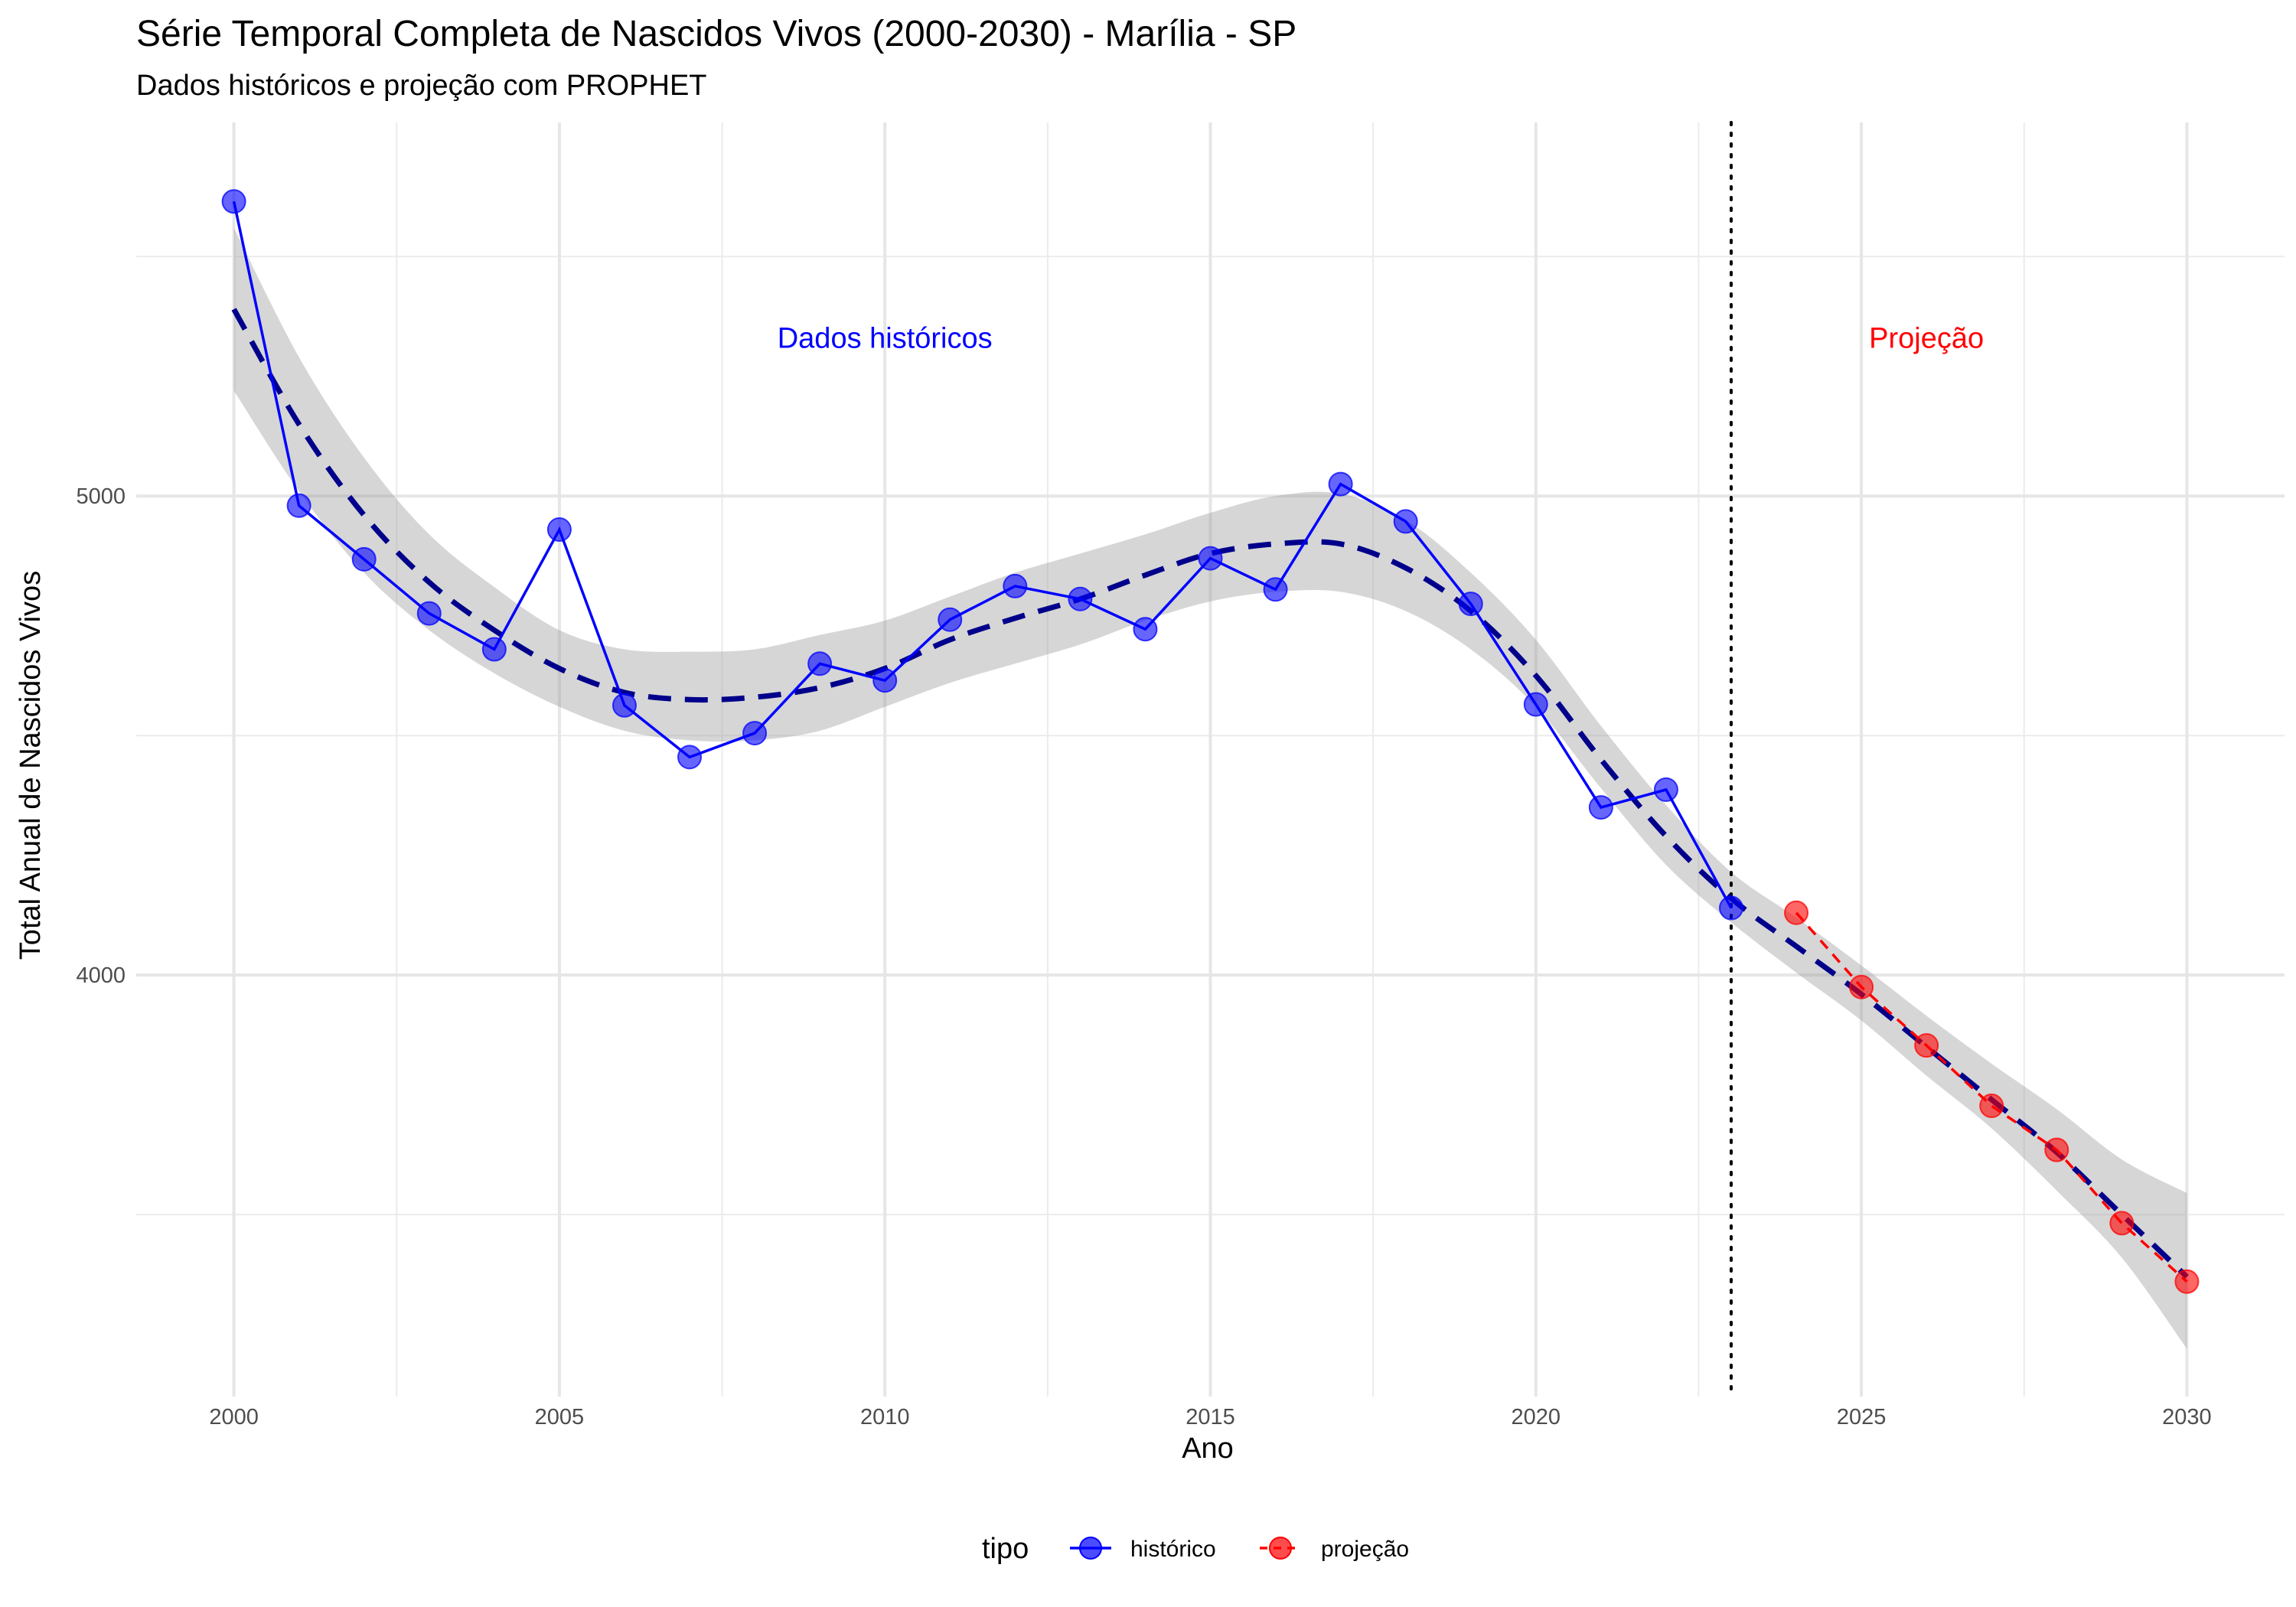 This screenshot has height=1607, width=2296. I want to click on annotations: Dados históricos Projeção, so click(1381, 339).